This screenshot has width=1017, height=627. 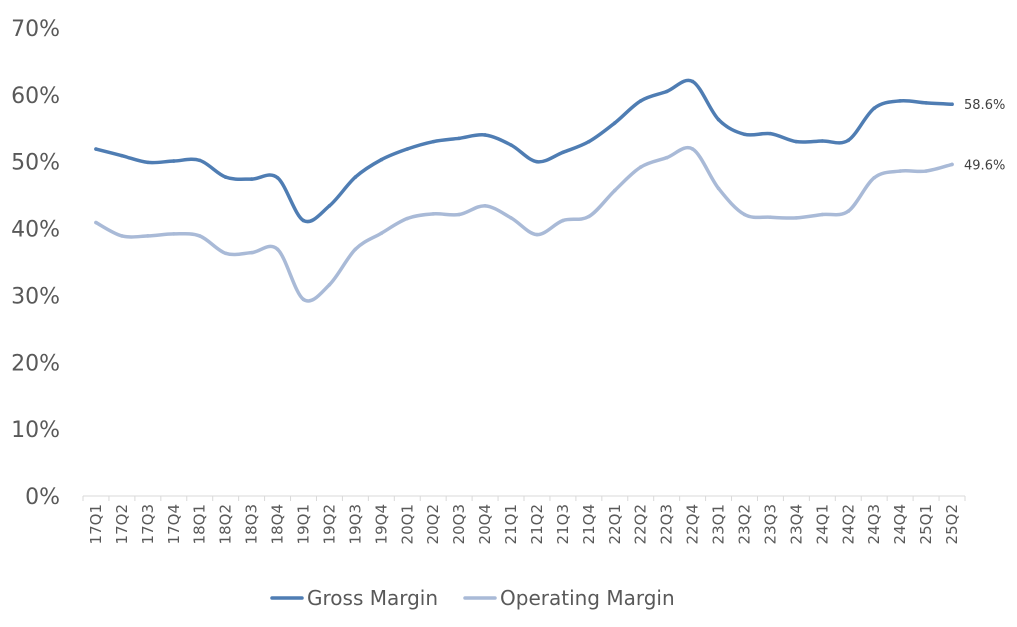 What do you see at coordinates (984, 105) in the screenshot?
I see `gross-margin-end-label: 58.6%` at bounding box center [984, 105].